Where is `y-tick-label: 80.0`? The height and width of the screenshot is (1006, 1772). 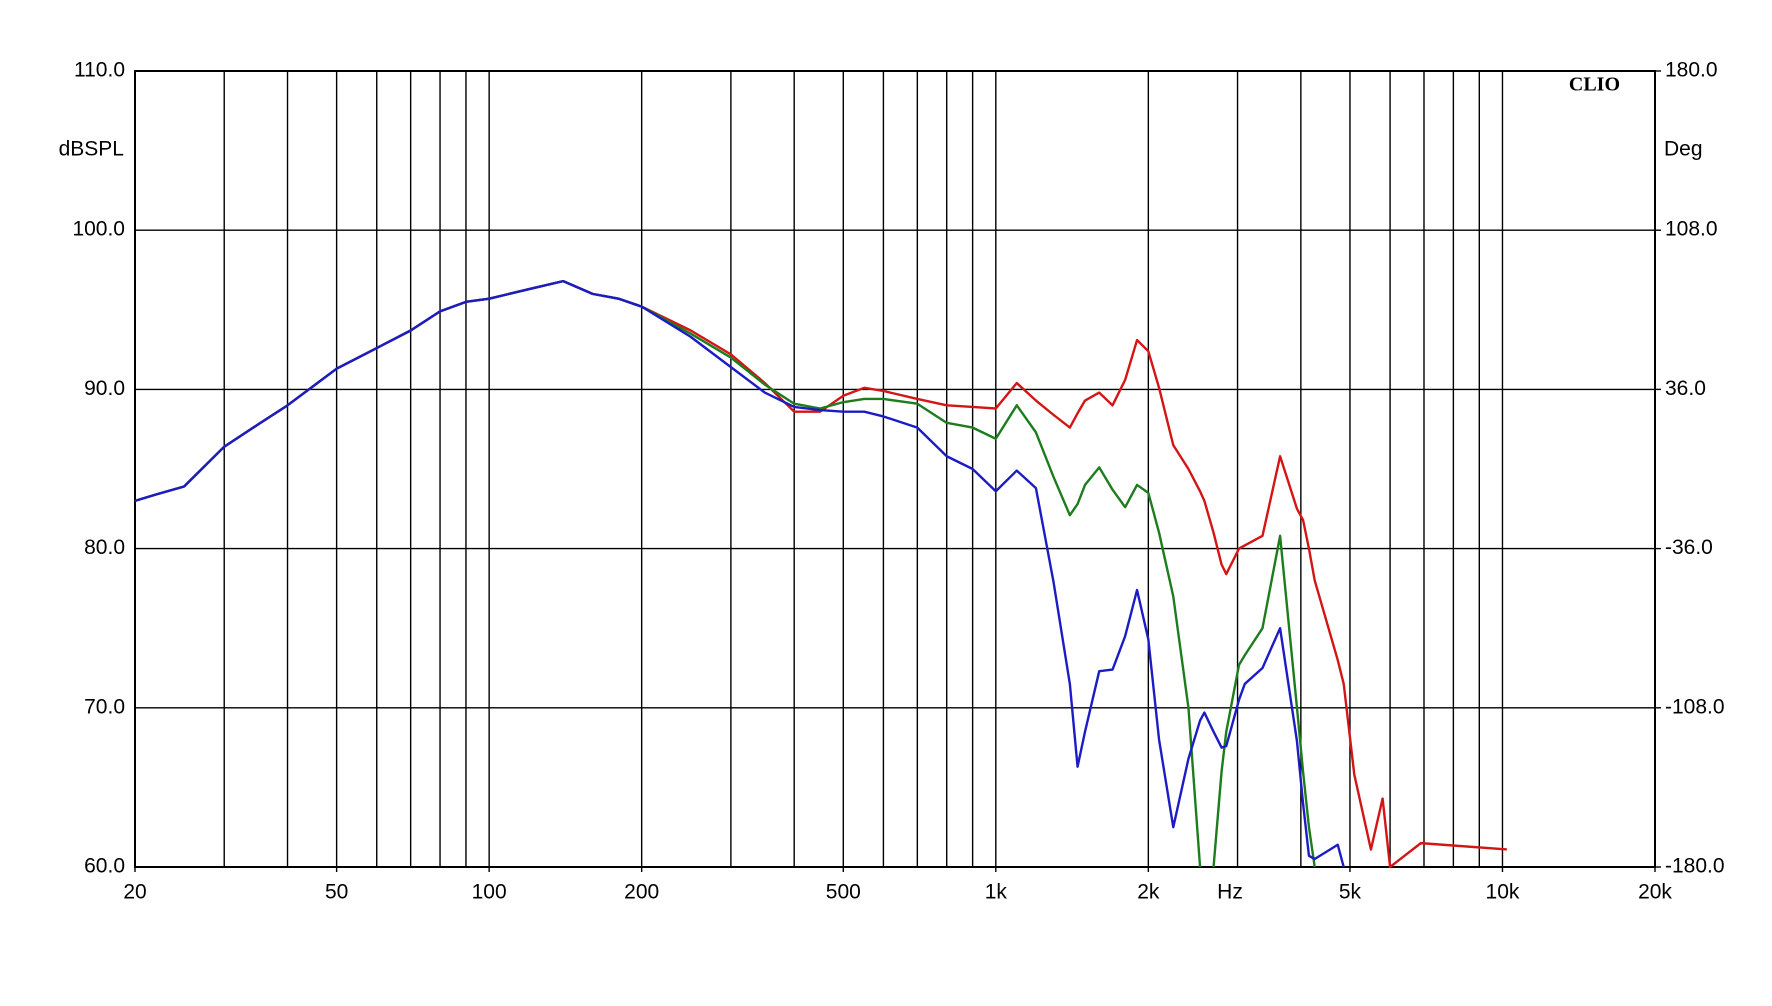
y-tick-label: 80.0 is located at coordinates (104, 547).